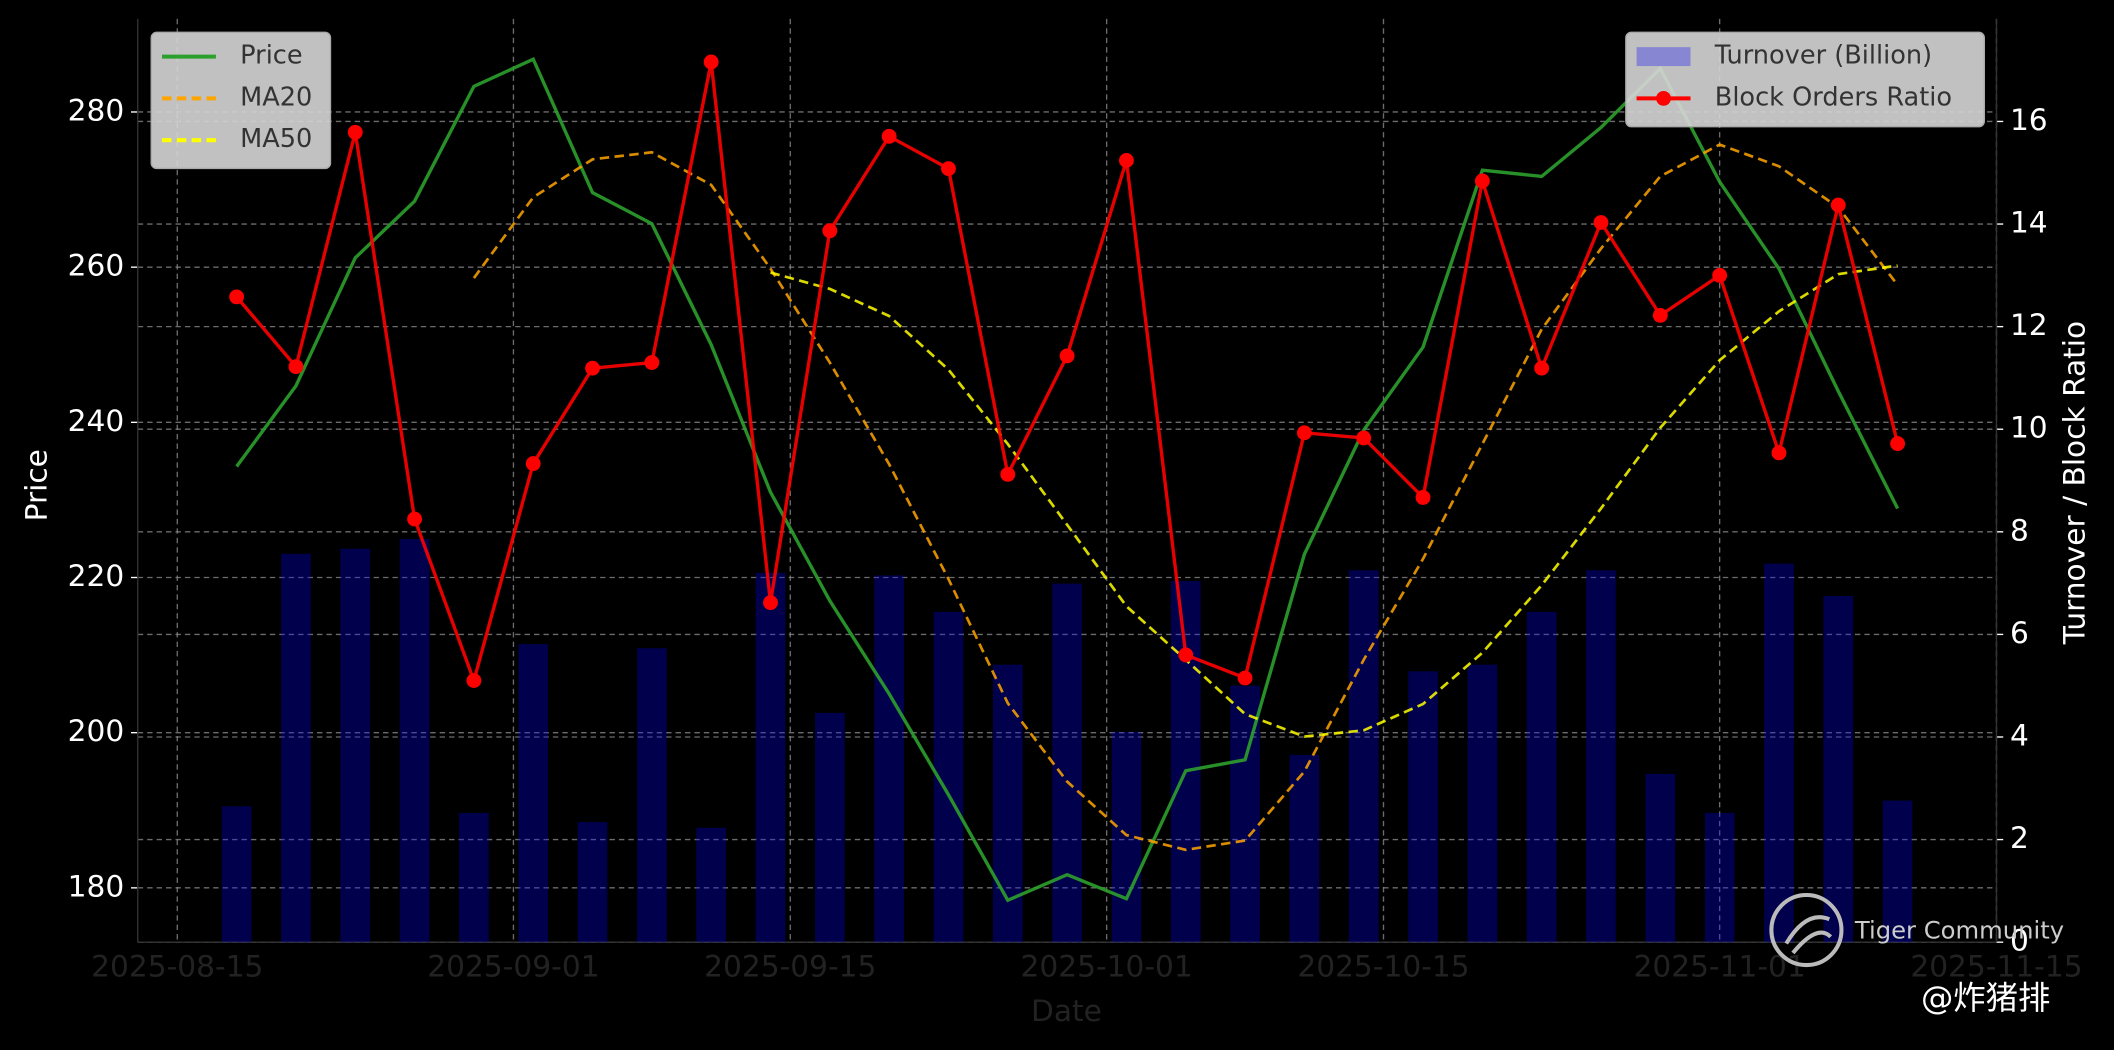 Image resolution: width=2114 pixels, height=1050 pixels. What do you see at coordinates (1107, 965) in the screenshot?
I see `x-tick-label: 2025-10-01` at bounding box center [1107, 965].